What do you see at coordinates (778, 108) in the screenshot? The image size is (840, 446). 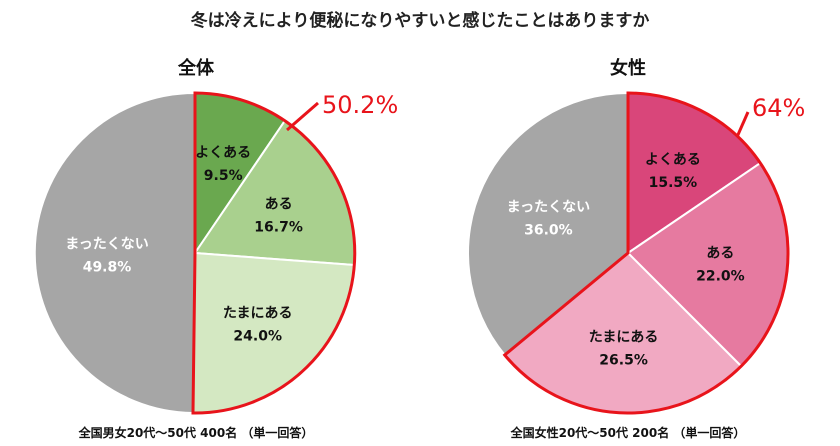 I see `callout-value: 64%` at bounding box center [778, 108].